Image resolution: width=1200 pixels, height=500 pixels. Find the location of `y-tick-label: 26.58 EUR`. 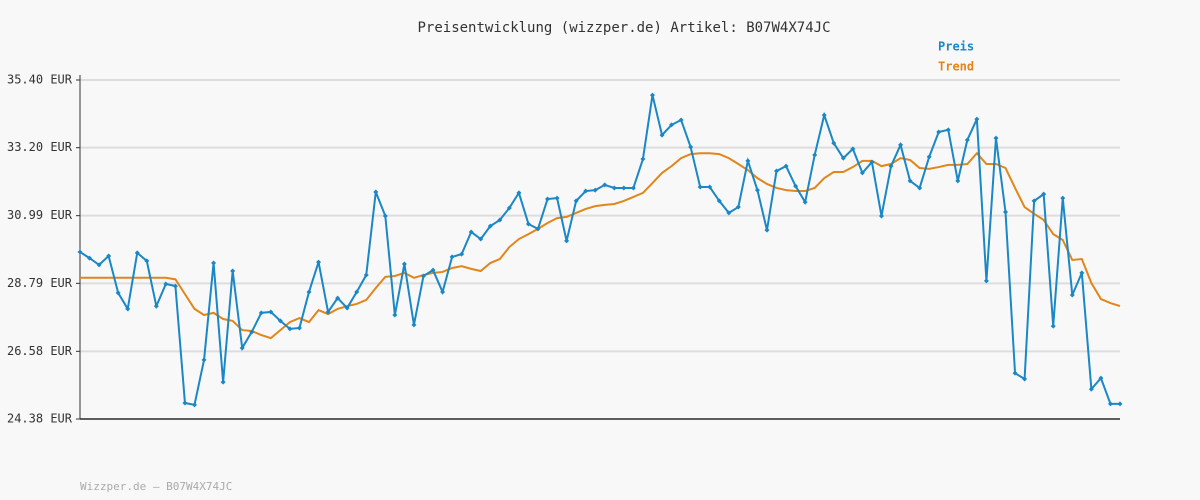

y-tick-label: 26.58 EUR is located at coordinates (40, 351).